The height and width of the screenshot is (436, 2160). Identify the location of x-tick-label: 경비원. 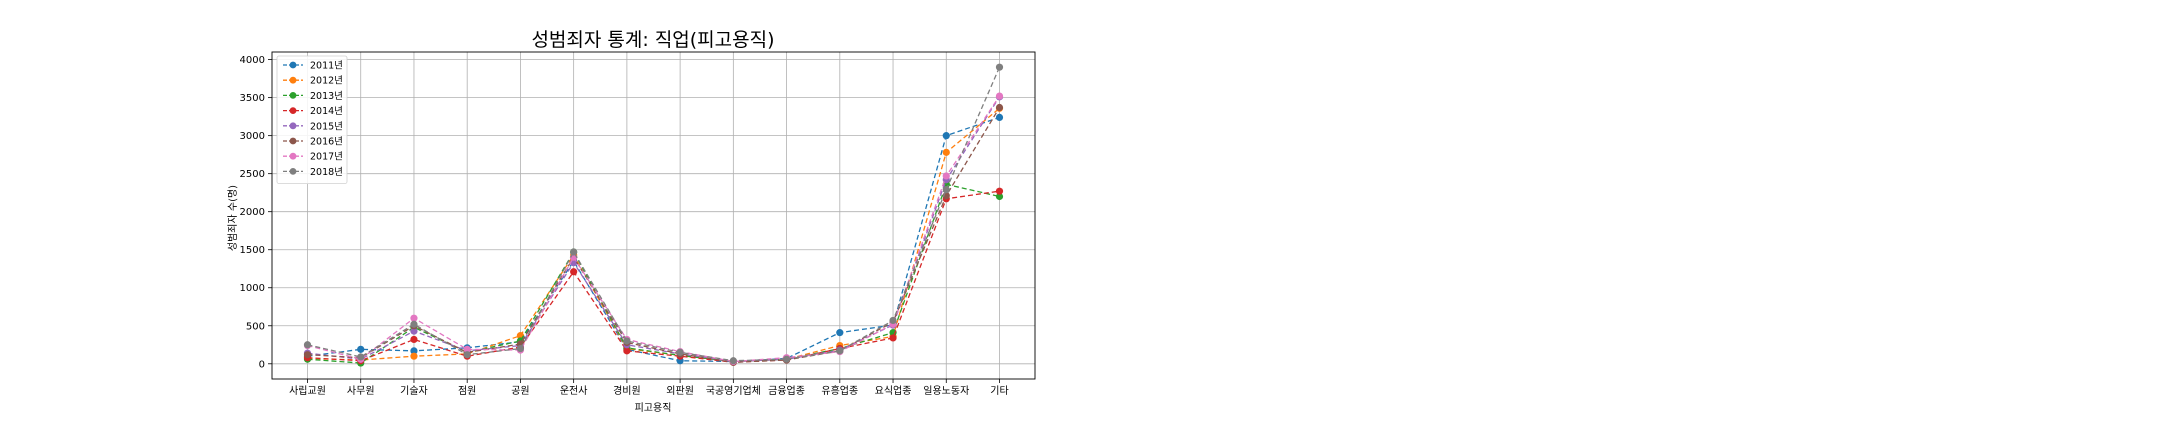
(627, 390).